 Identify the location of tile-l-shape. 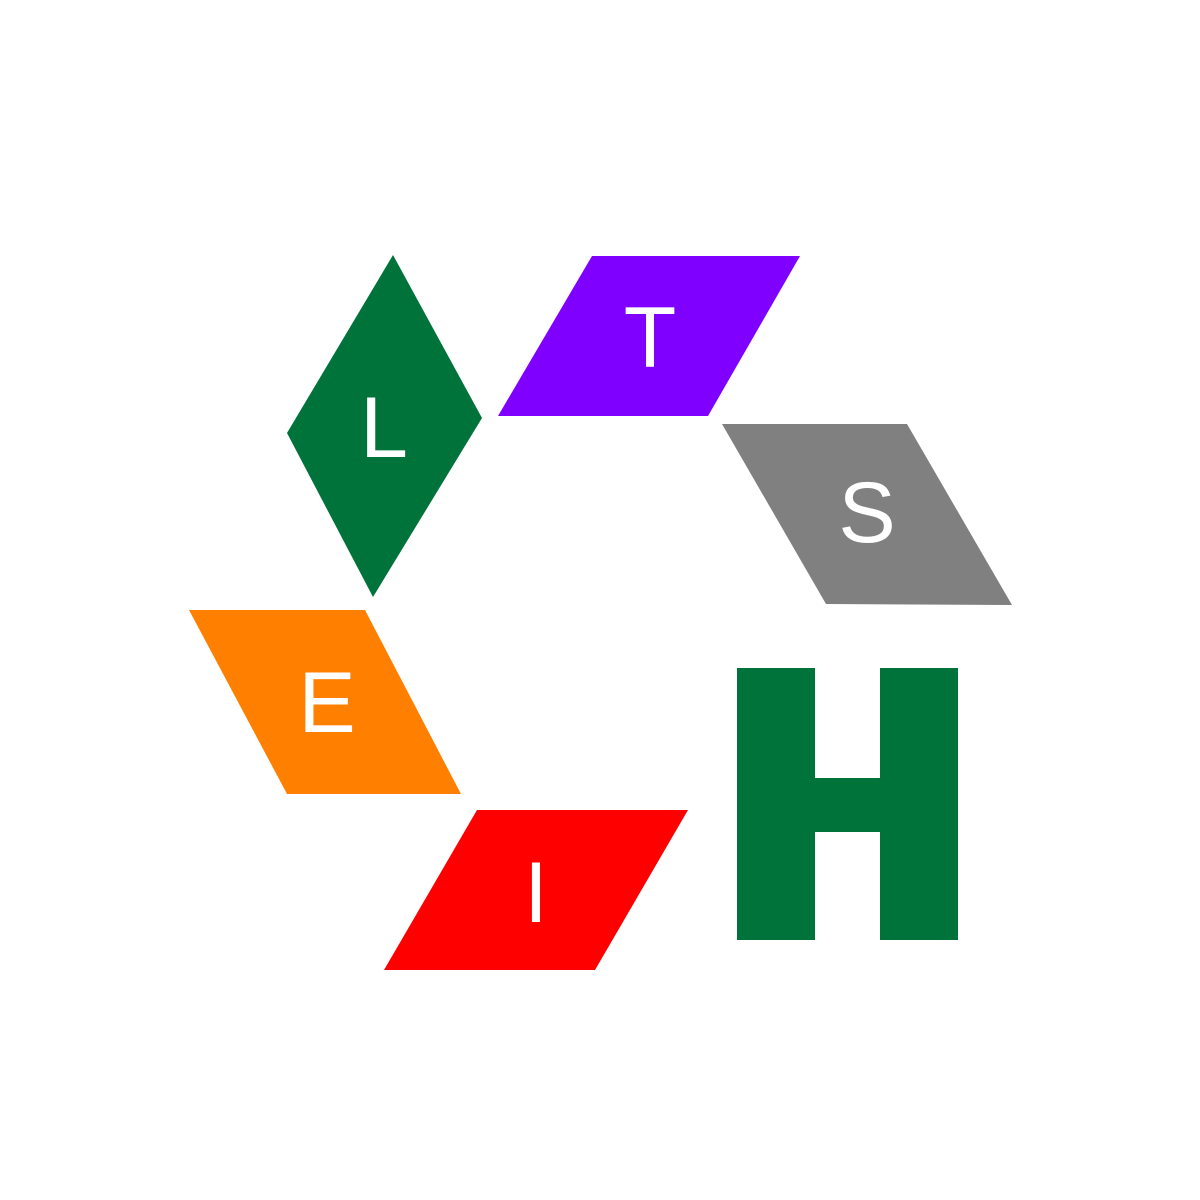
(384, 426).